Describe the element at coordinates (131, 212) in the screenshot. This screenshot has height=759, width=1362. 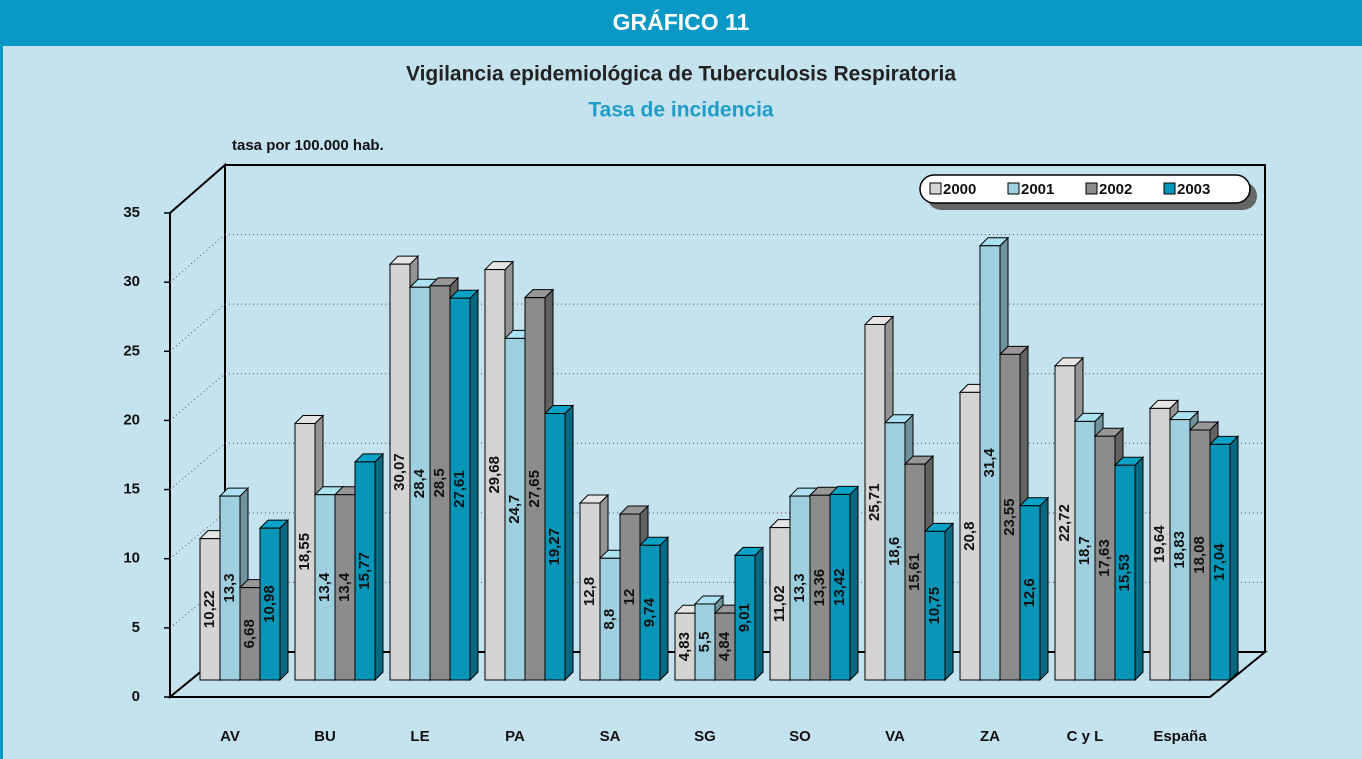
I see `y-tick-label: 35` at that location.